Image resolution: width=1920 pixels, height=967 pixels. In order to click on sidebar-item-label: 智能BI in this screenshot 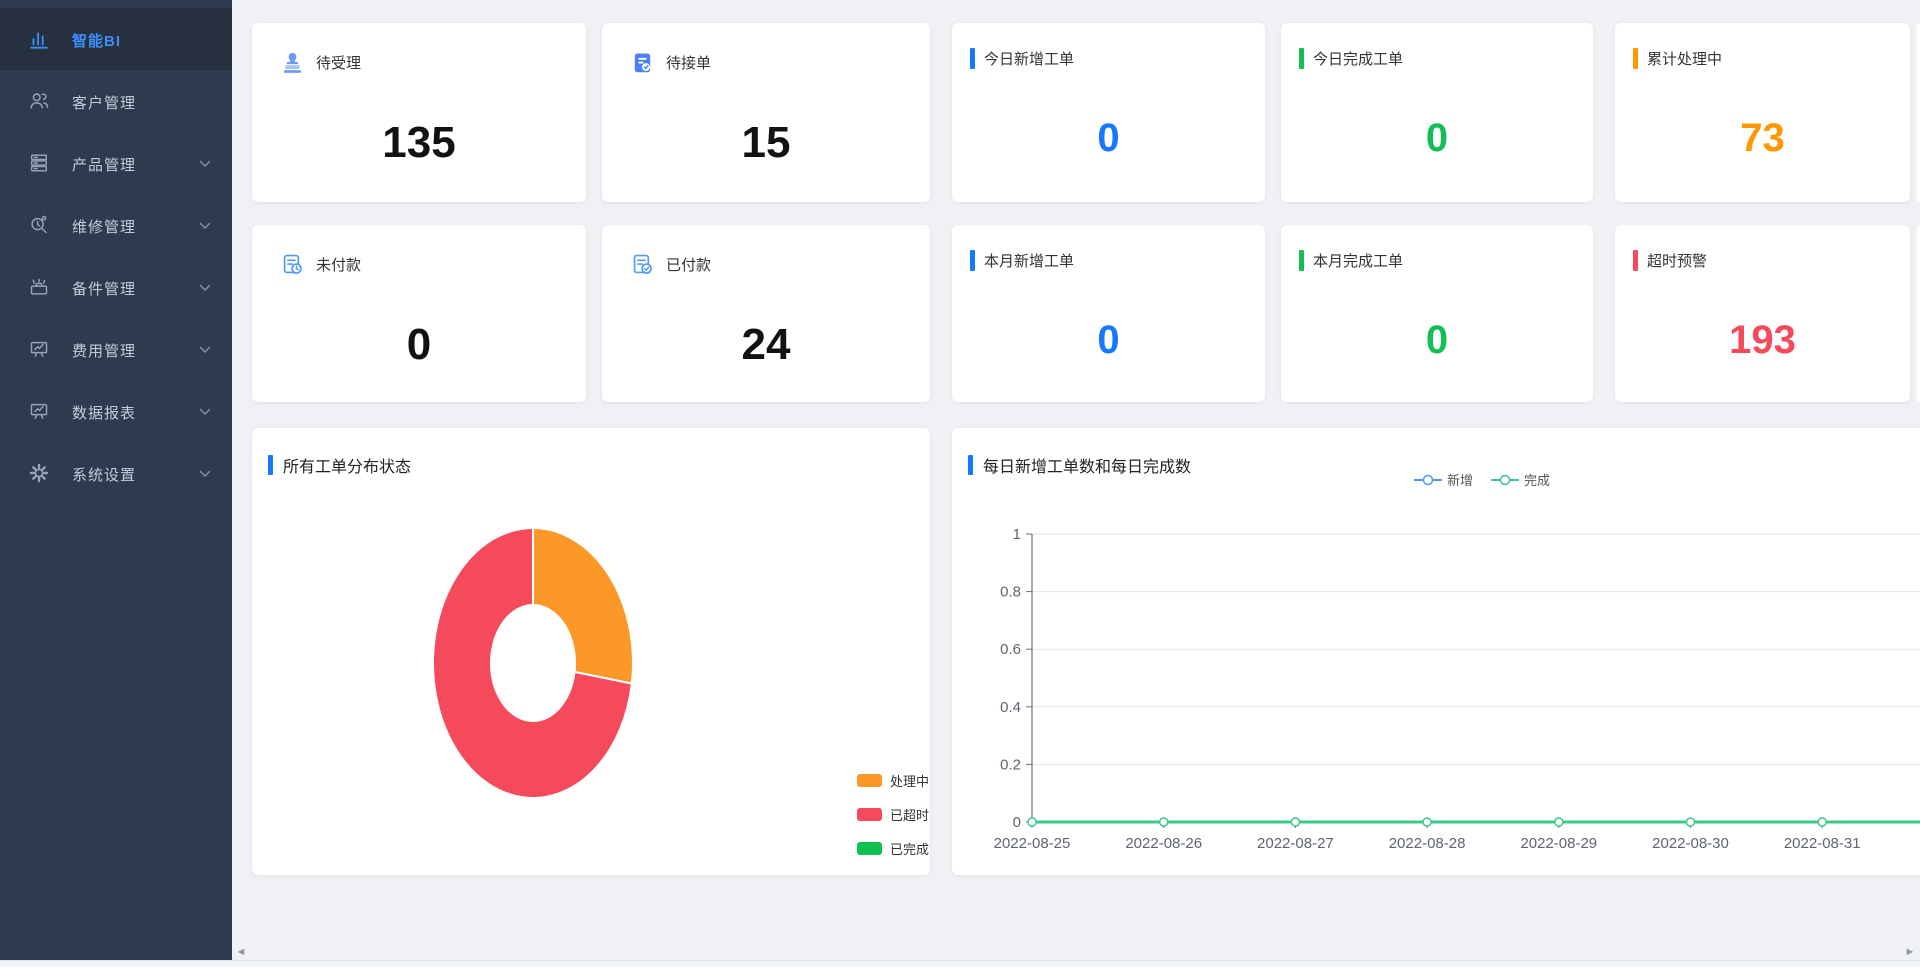, I will do `click(97, 41)`.